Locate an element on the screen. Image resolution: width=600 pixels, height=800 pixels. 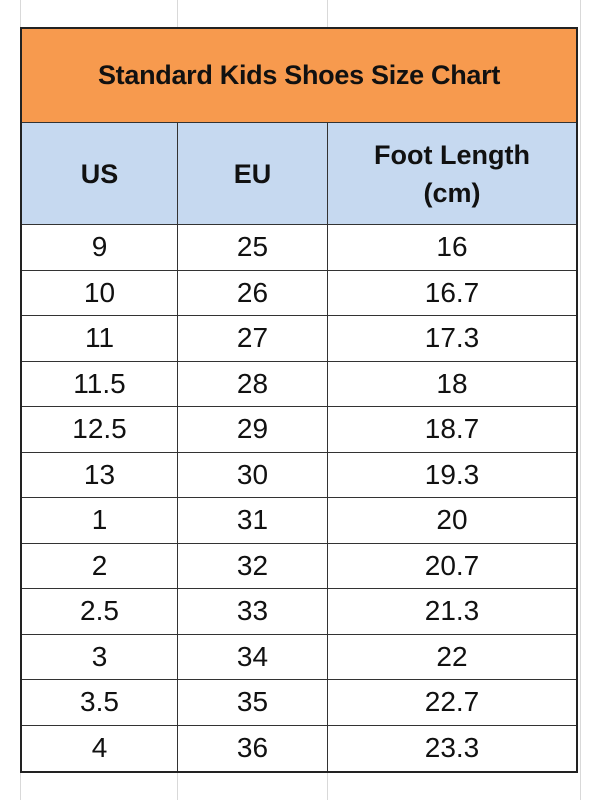
table-row: 9 25 16 is located at coordinates (299, 248).